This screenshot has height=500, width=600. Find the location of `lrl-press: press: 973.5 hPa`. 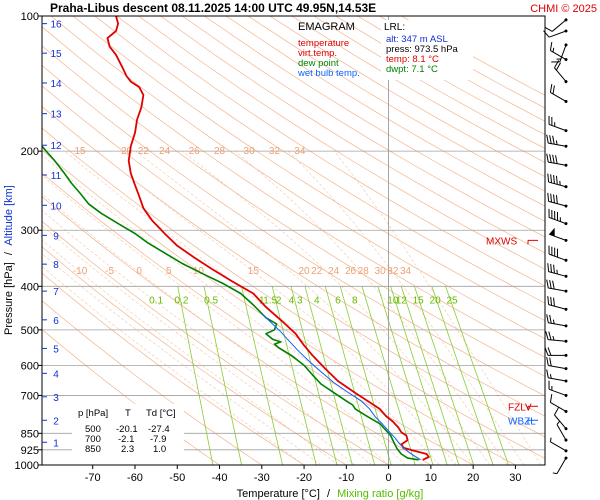

lrl-press: press: 973.5 hPa is located at coordinates (422, 49).